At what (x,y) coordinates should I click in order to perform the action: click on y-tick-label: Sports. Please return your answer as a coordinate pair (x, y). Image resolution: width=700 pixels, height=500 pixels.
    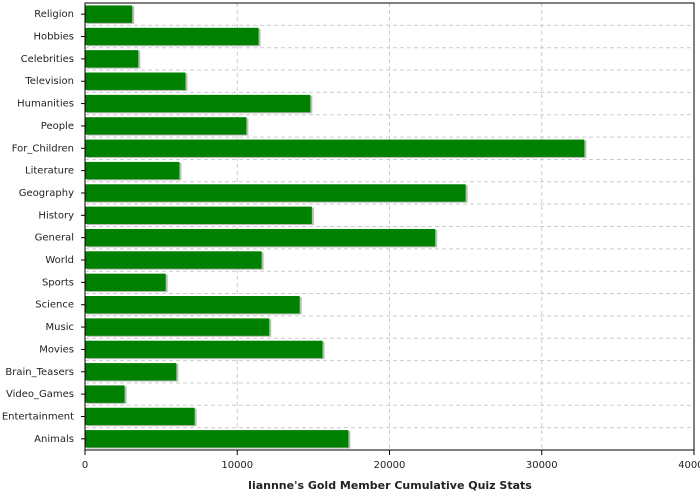
    Looking at the image, I should click on (58, 282).